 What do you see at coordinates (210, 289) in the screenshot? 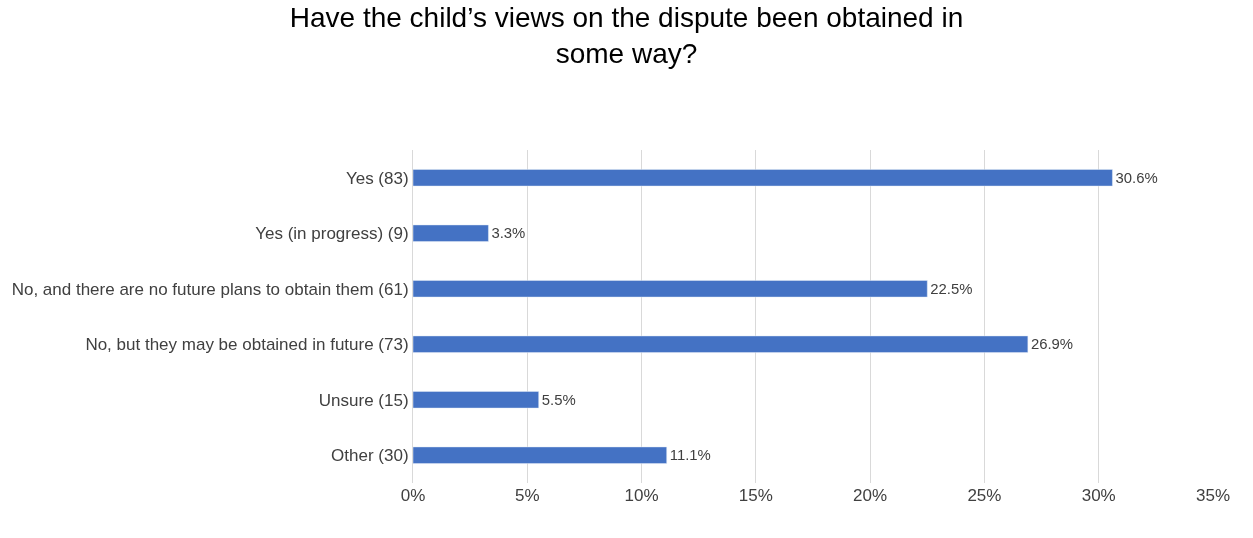
I see `y-tick-label: No, and there are no future plans to obtain them (61)` at bounding box center [210, 289].